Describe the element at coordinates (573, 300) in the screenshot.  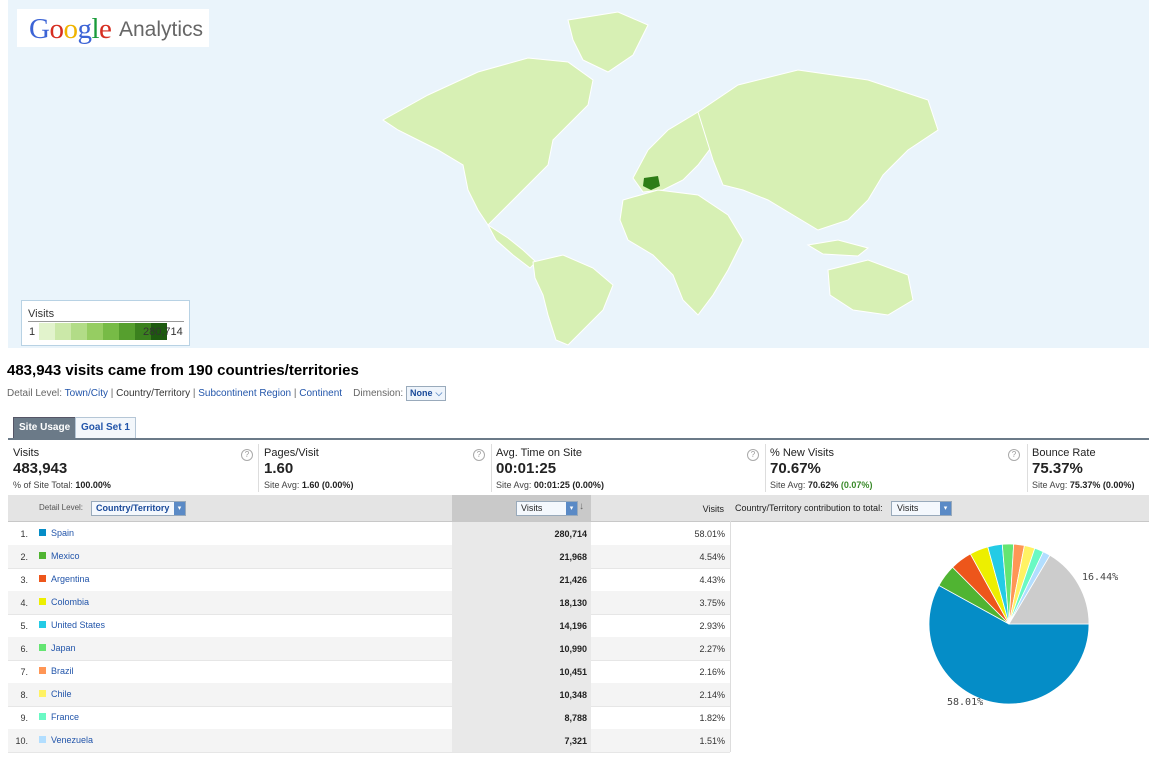
I see `map-south-america` at that location.